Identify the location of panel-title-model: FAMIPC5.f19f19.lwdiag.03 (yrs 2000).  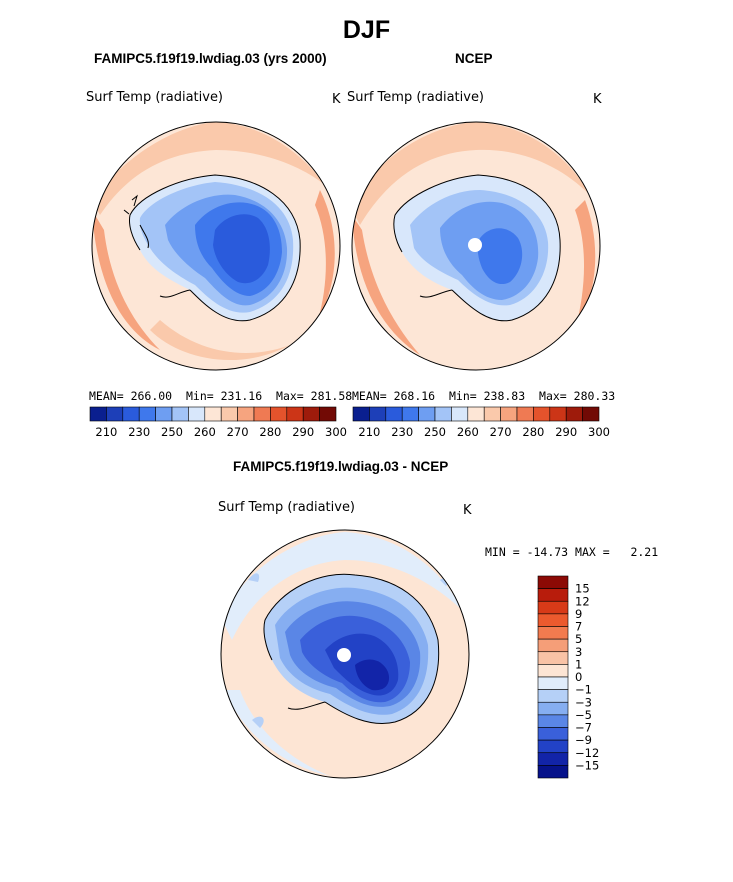
(210, 58).